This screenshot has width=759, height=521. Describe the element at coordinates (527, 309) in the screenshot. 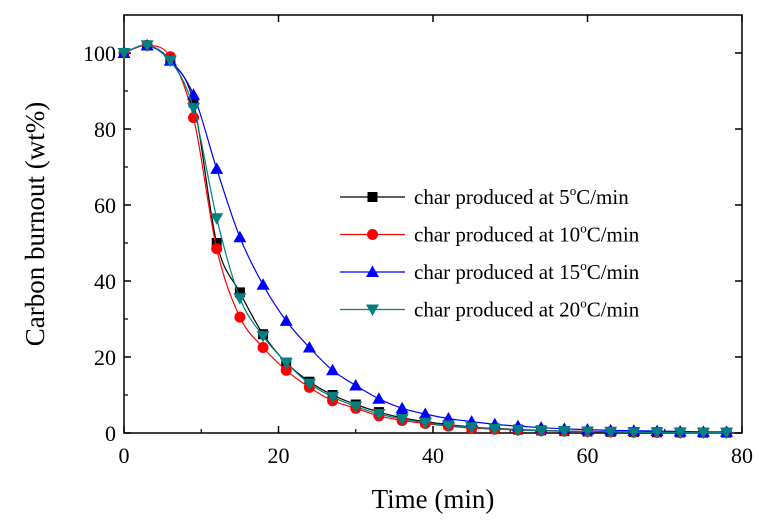

I see `legend-label: char produced at 20oC/min` at that location.